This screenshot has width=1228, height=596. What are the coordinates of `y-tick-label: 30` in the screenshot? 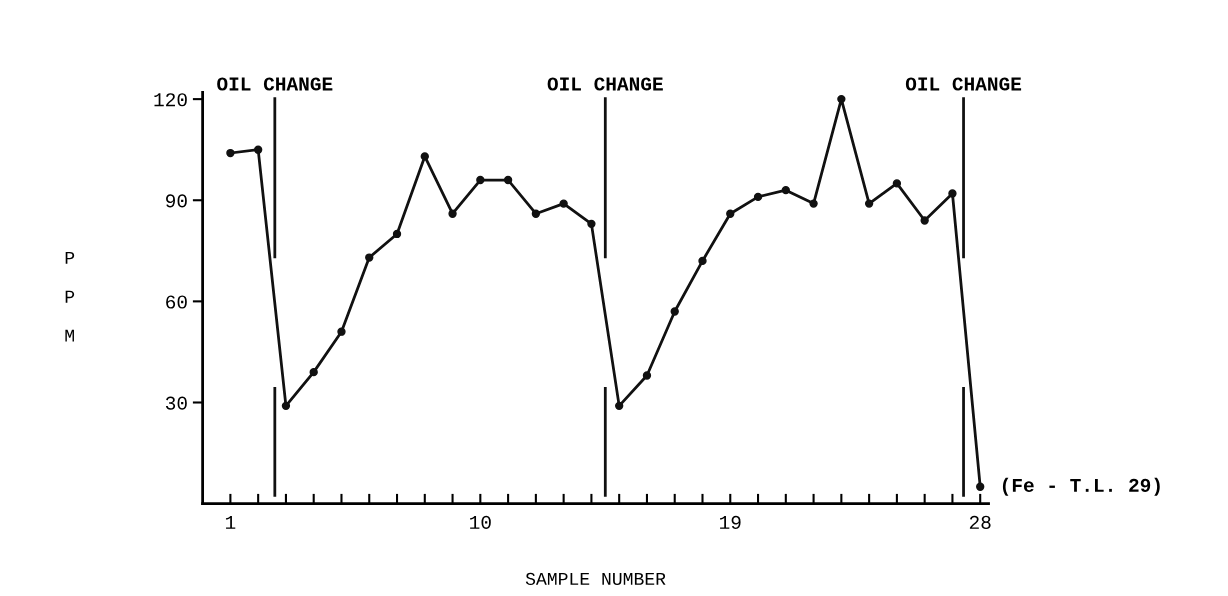 It's located at (176, 403).